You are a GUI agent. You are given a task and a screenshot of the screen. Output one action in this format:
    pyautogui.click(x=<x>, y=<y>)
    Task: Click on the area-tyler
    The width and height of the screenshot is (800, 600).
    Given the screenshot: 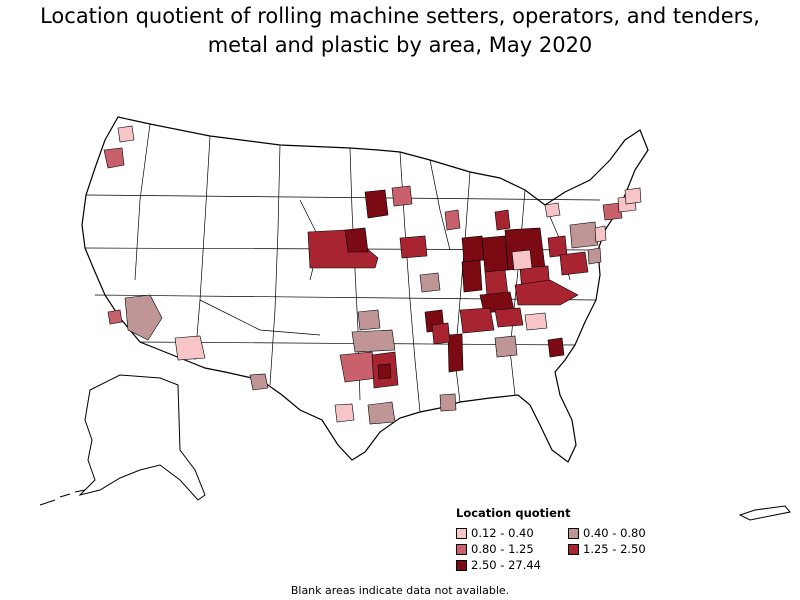 What is the action you would take?
    pyautogui.click(x=384, y=371)
    